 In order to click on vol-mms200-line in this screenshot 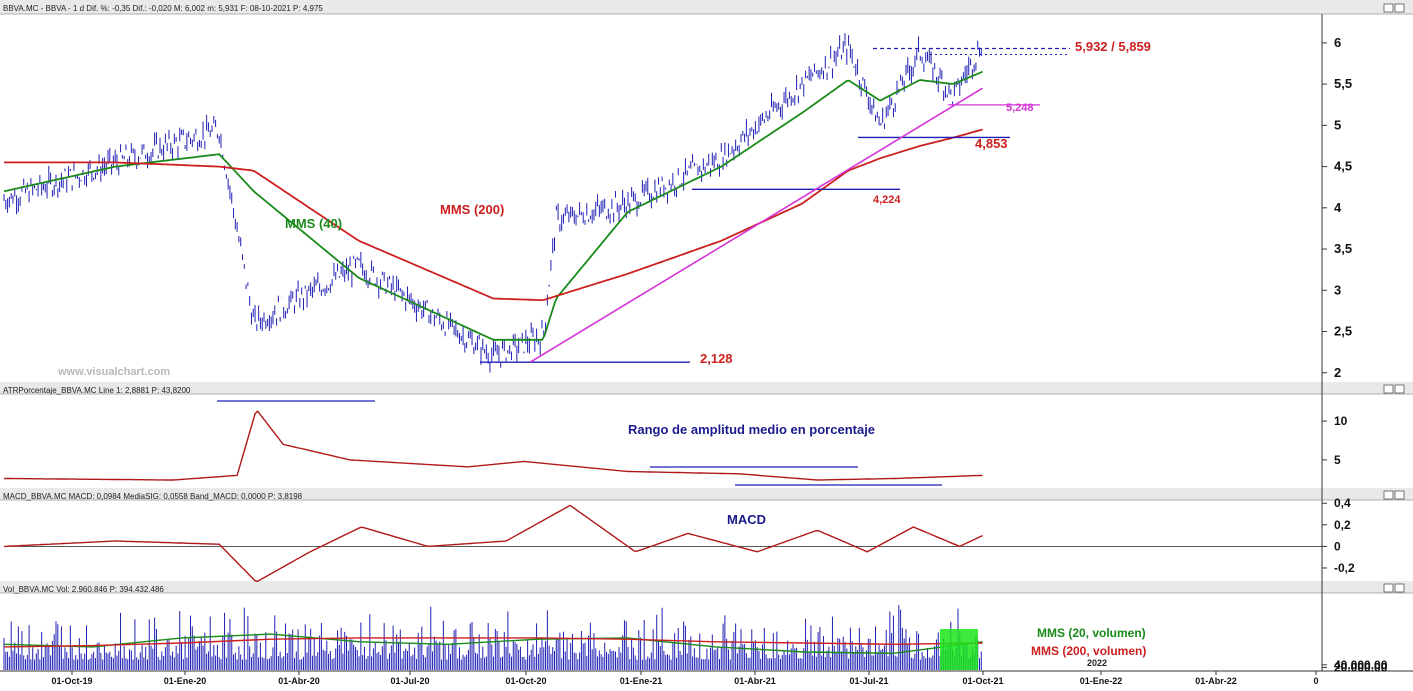, I will do `click(493, 642)`.